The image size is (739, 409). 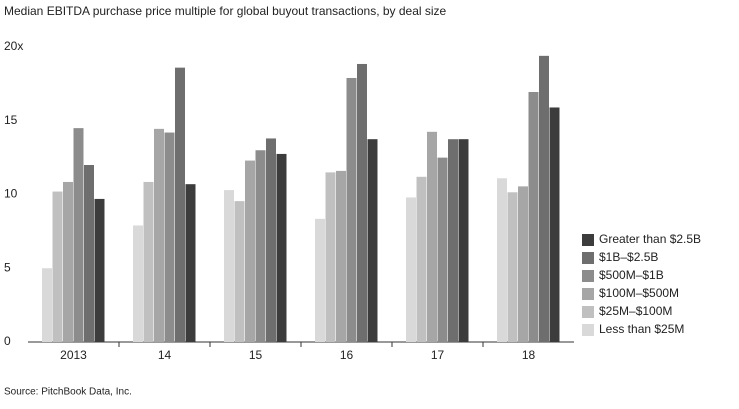 What do you see at coordinates (635, 311) in the screenshot?
I see `legend-label: $25M–$100M` at bounding box center [635, 311].